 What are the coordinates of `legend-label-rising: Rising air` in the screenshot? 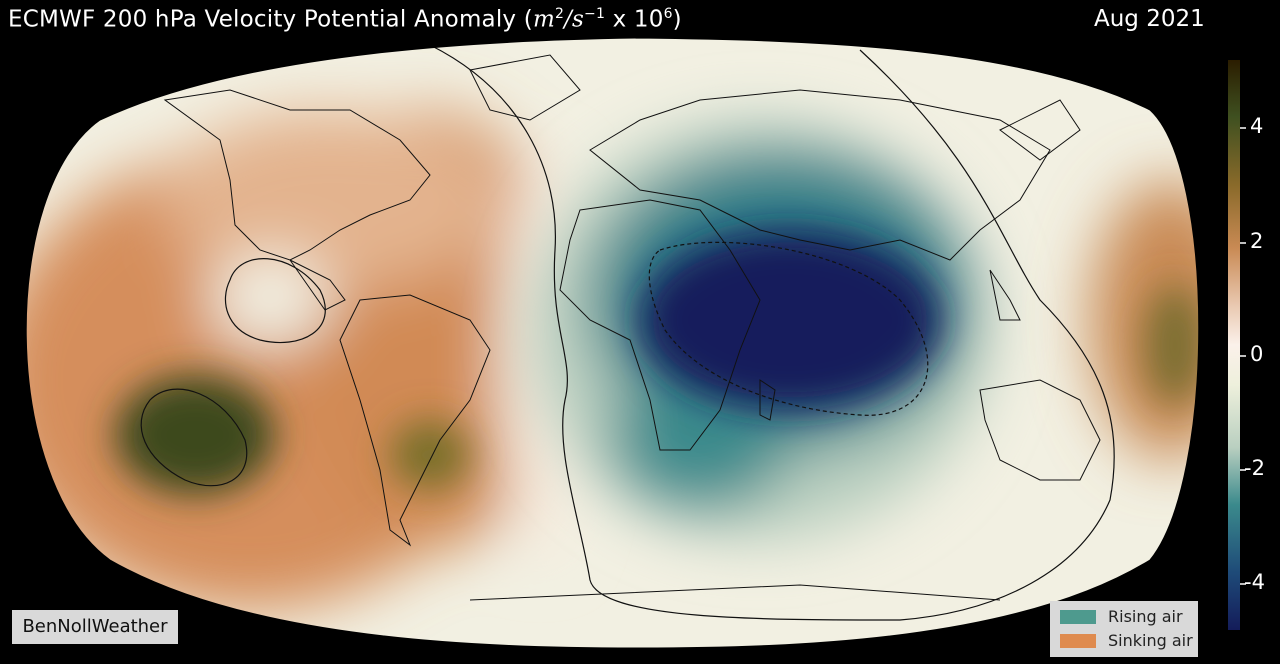 It's located at (1145, 616).